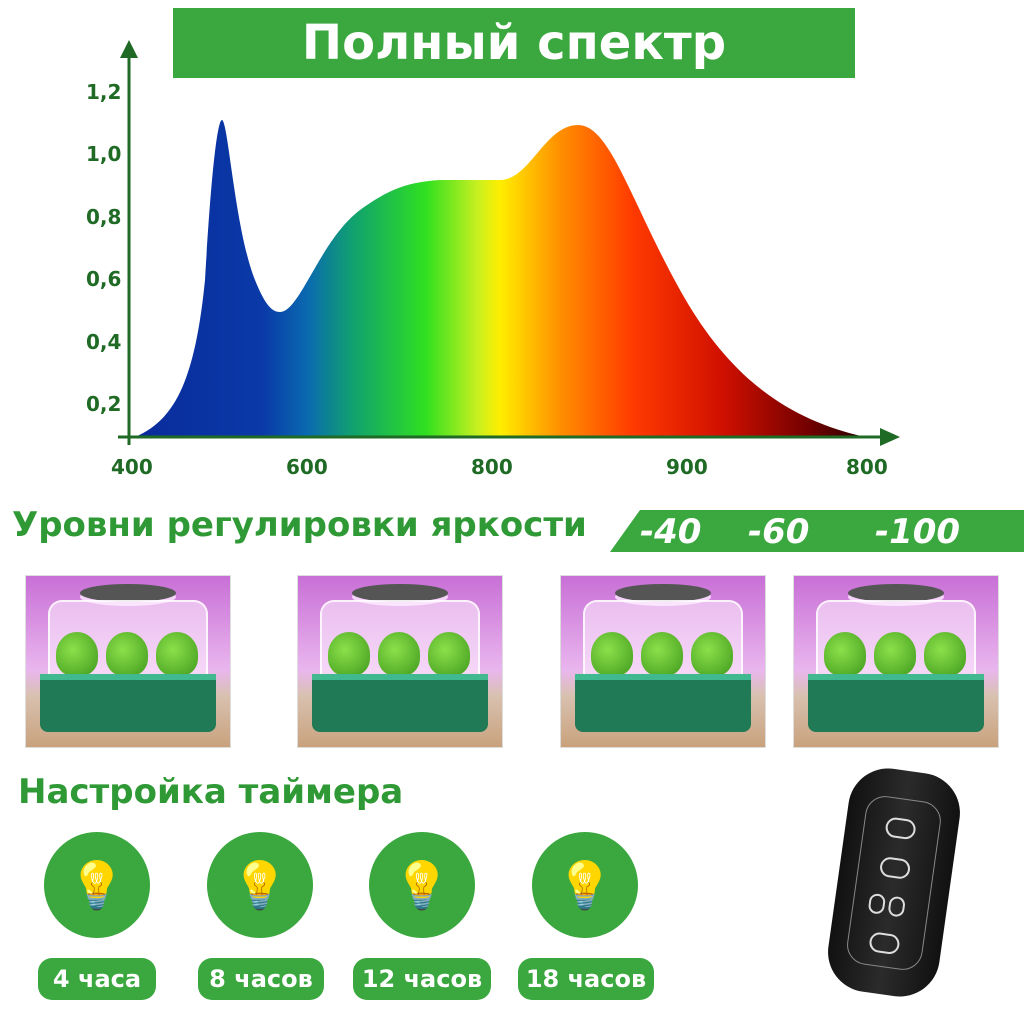 This screenshot has height=1024, width=1024. What do you see at coordinates (671, 532) in the screenshot?
I see `brightness-level: -40` at bounding box center [671, 532].